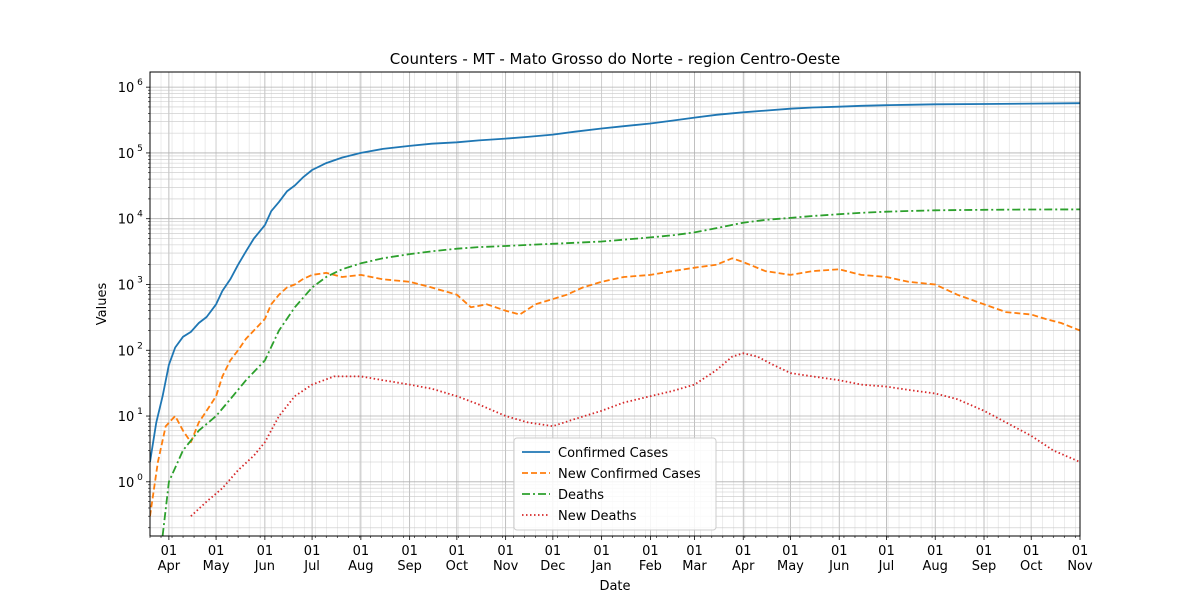 The height and width of the screenshot is (600, 1200). What do you see at coordinates (613, 453) in the screenshot?
I see `legend-label: Confirmed Cases` at bounding box center [613, 453].